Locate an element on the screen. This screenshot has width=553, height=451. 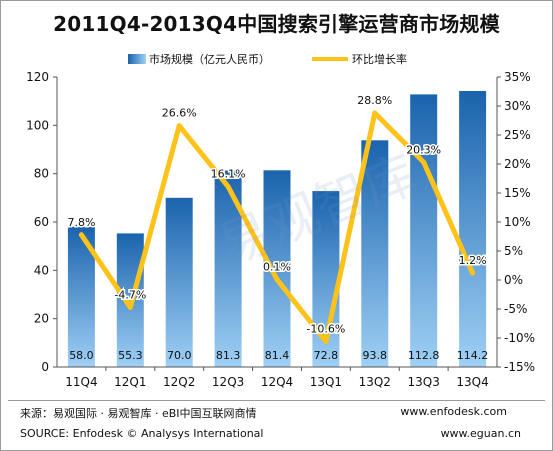
growth-value-label: 7.8% is located at coordinates (81, 222).